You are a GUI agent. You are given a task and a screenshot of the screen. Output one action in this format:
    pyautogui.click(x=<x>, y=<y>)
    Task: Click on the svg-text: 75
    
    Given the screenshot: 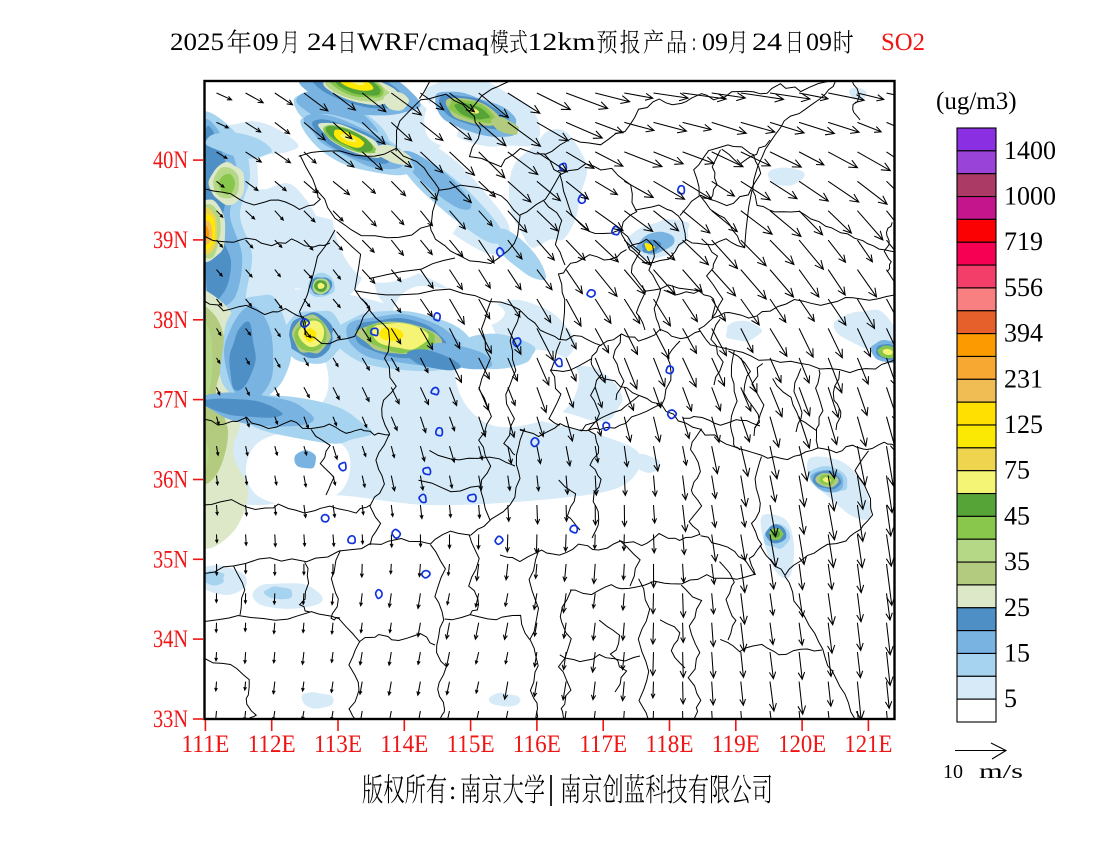 What is the action you would take?
    pyautogui.click(x=1017, y=470)
    